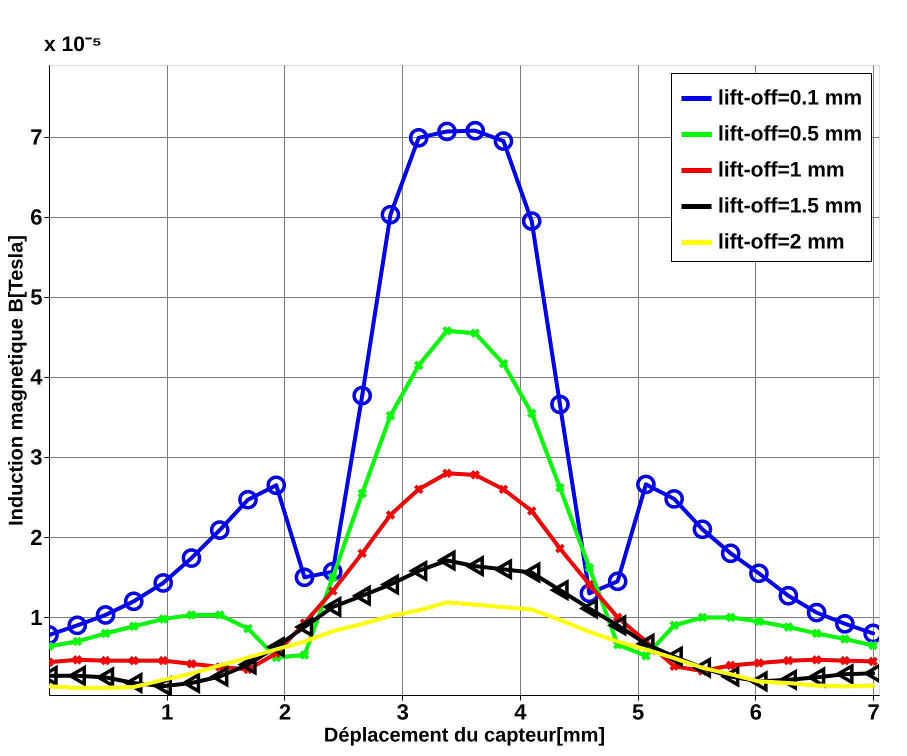  I want to click on y-axis-title: Induction magnetique B[Tesla], so click(16, 380).